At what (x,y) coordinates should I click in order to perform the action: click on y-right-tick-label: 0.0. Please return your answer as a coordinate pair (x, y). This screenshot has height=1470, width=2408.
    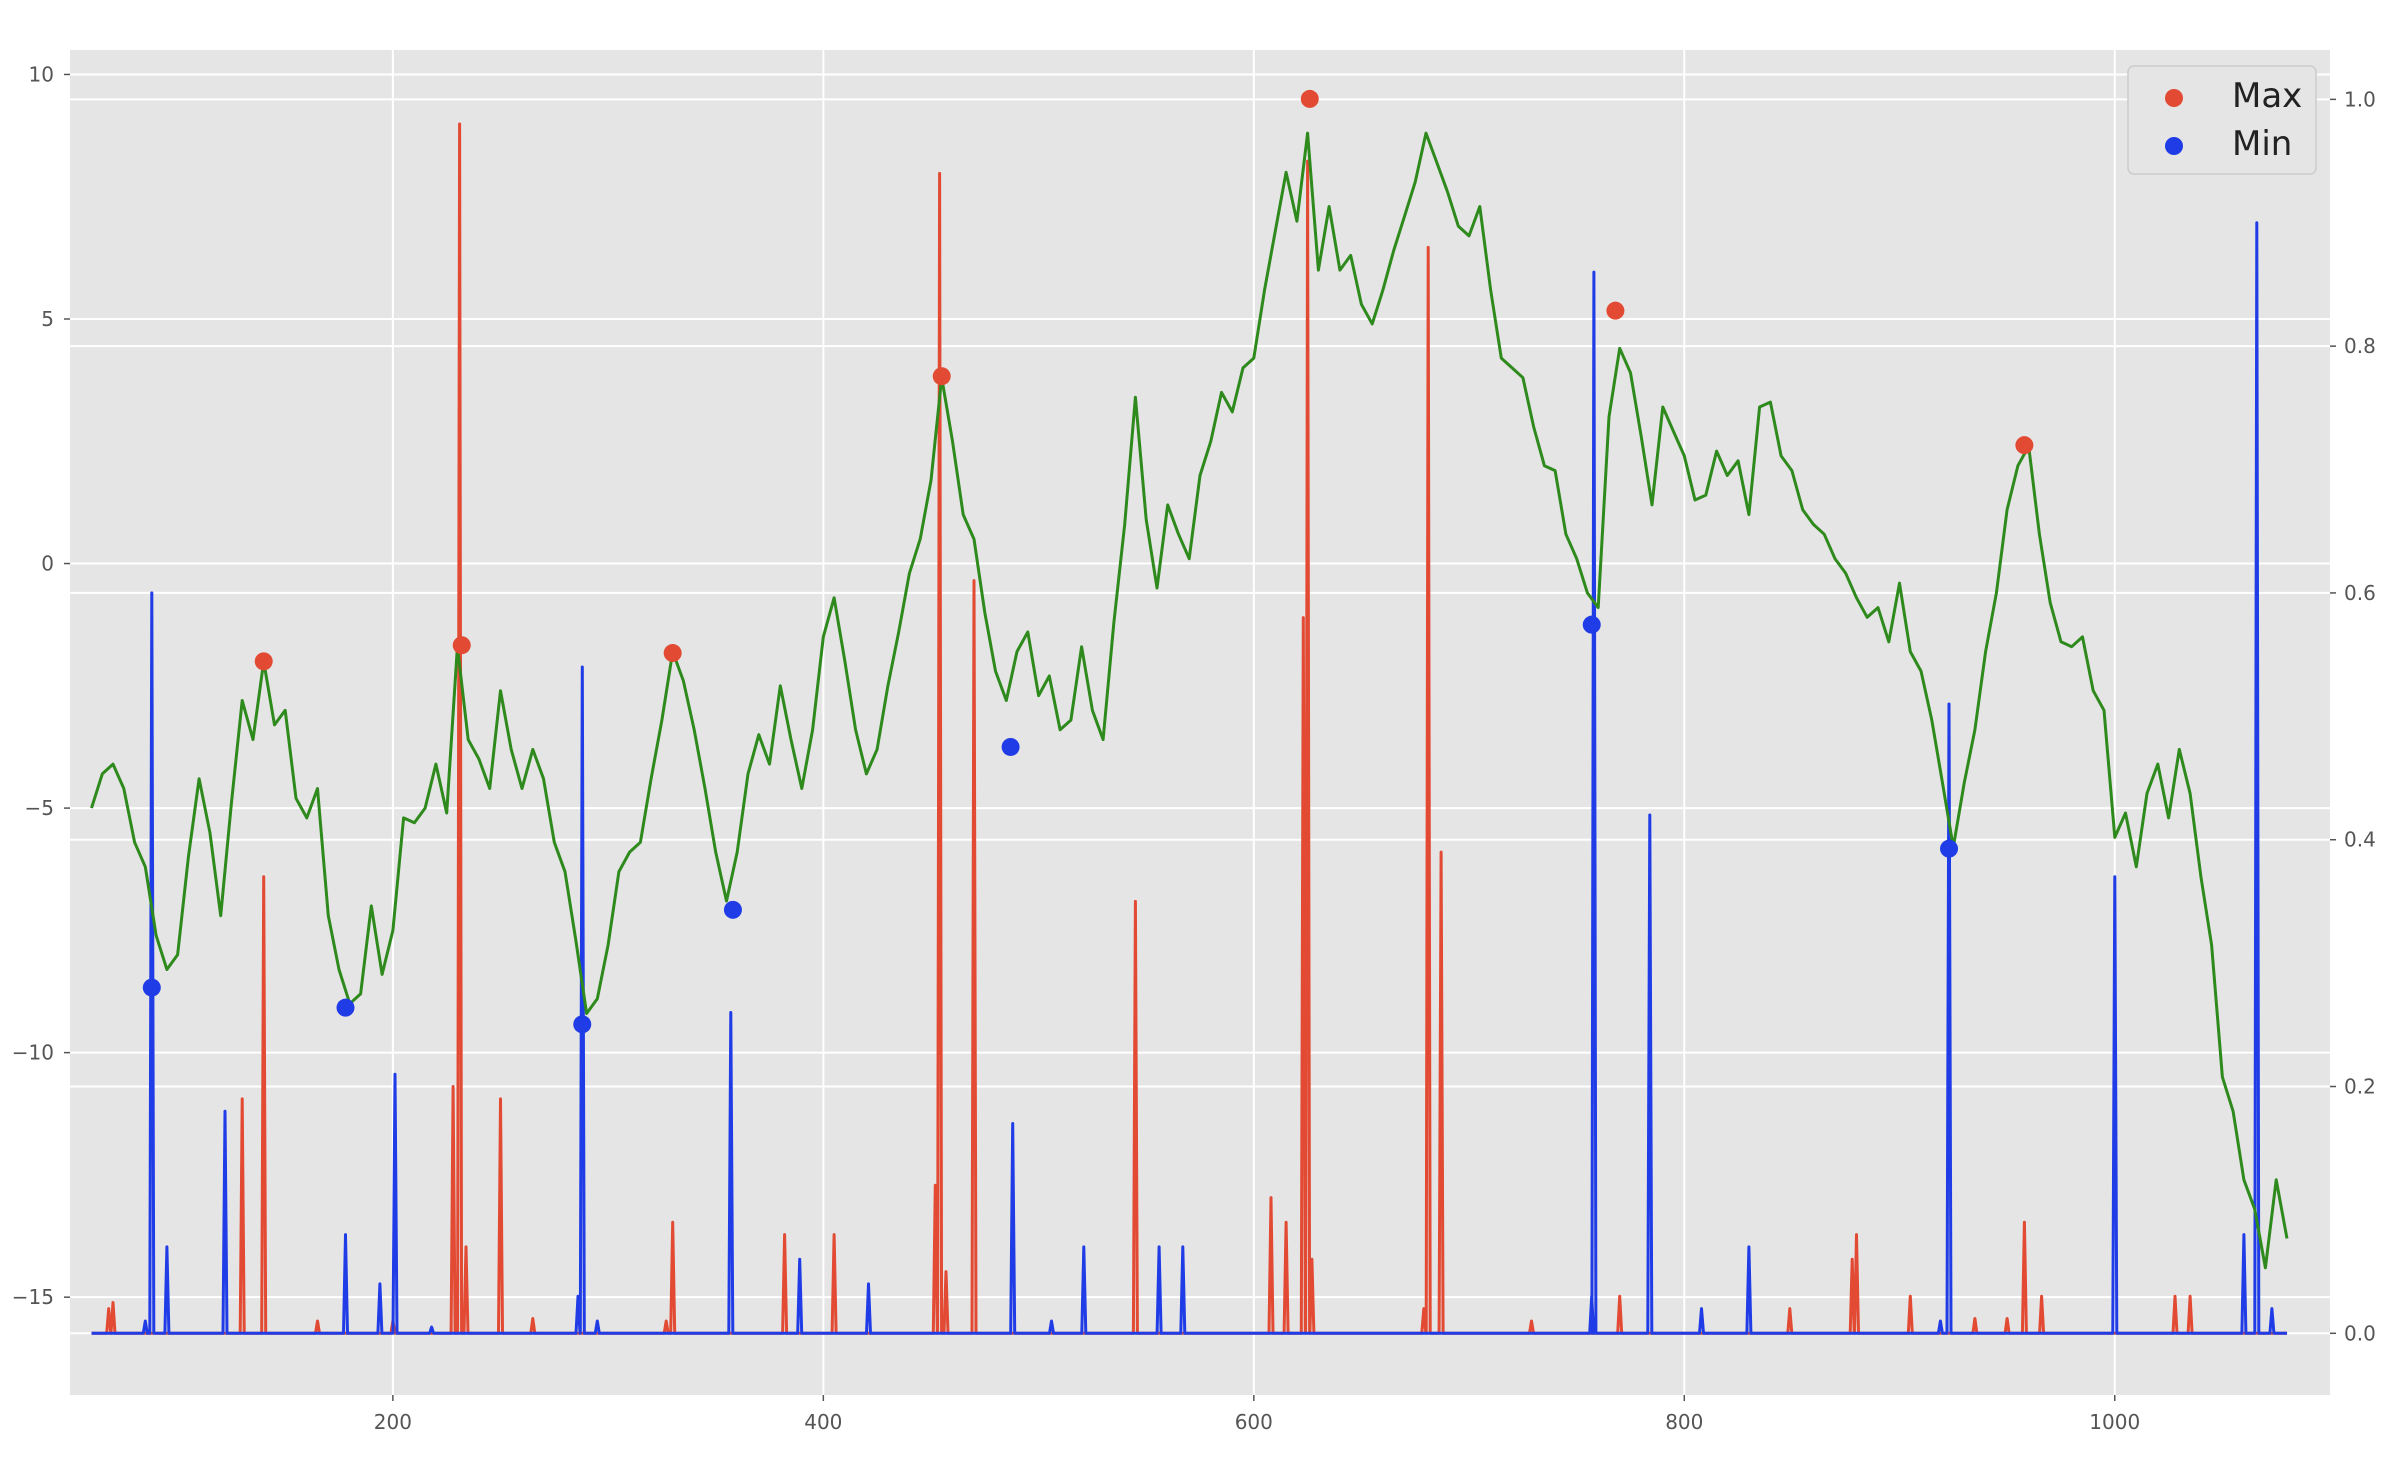
    Looking at the image, I should click on (2360, 1333).